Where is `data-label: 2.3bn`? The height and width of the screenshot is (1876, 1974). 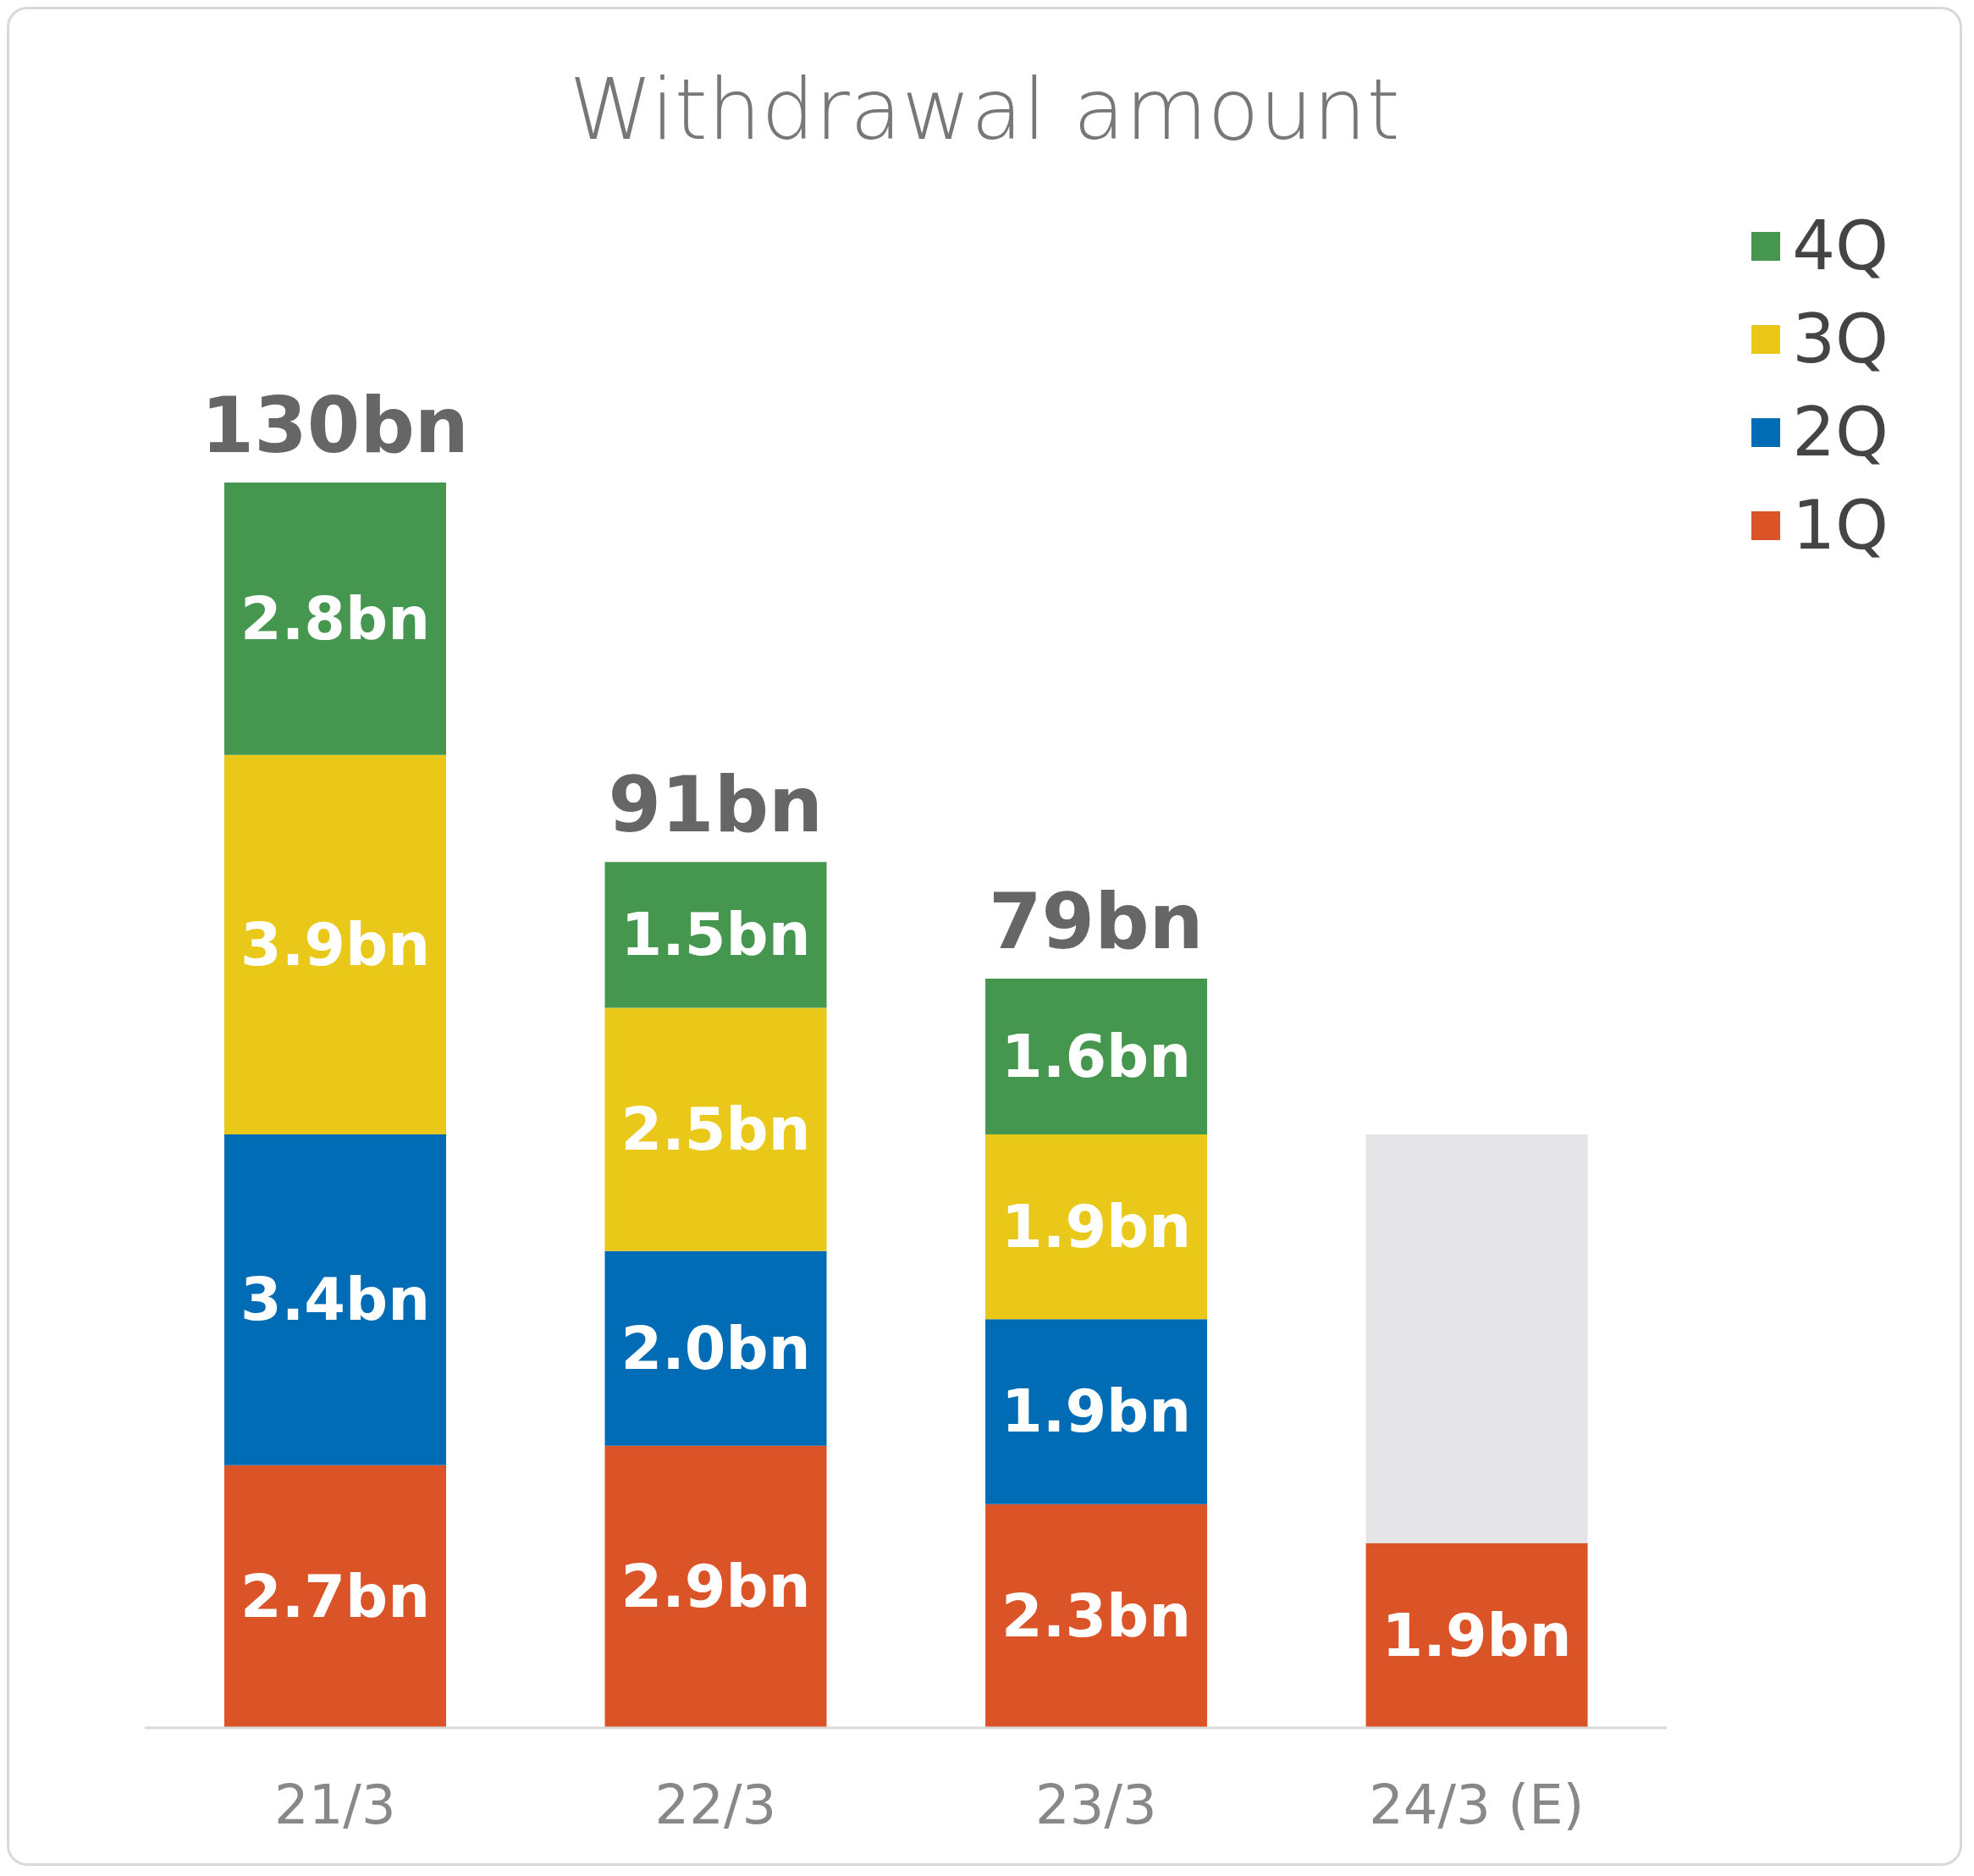
data-label: 2.3bn is located at coordinates (1096, 1616).